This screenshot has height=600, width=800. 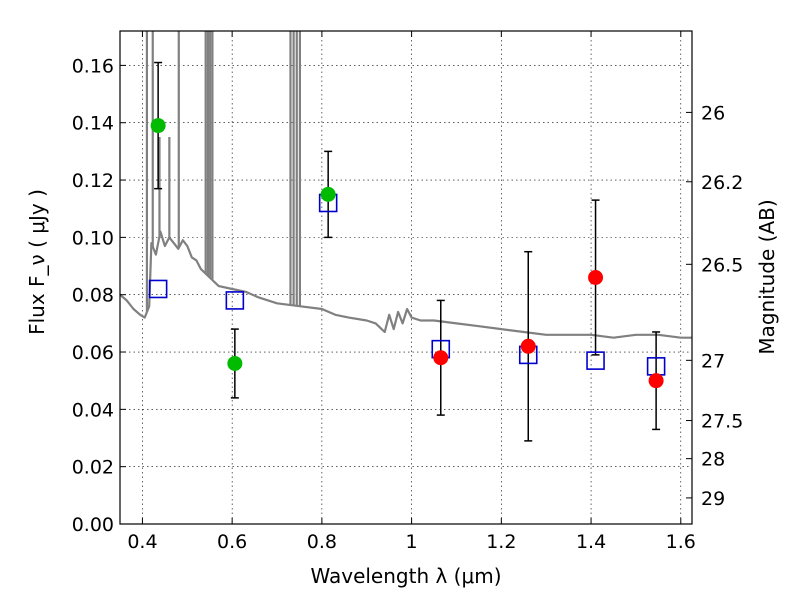 I want to click on y-tick-label: 0.02, so click(x=93, y=468).